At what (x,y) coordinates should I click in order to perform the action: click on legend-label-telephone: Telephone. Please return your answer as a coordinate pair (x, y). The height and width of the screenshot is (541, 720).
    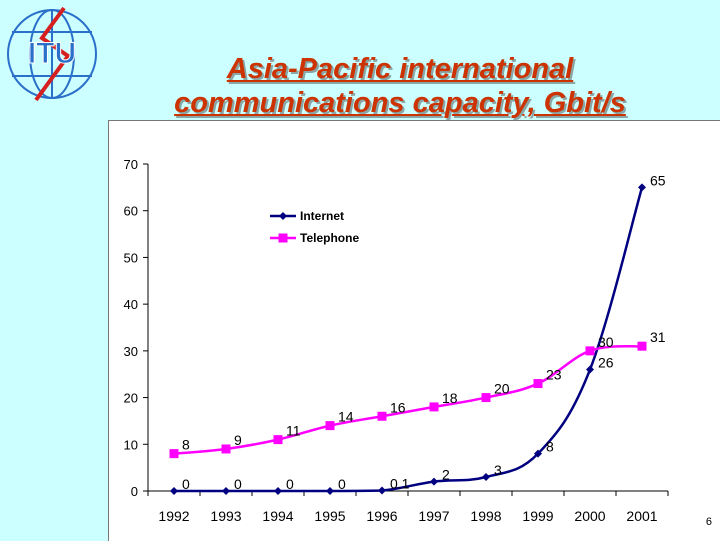
    Looking at the image, I should click on (329, 238).